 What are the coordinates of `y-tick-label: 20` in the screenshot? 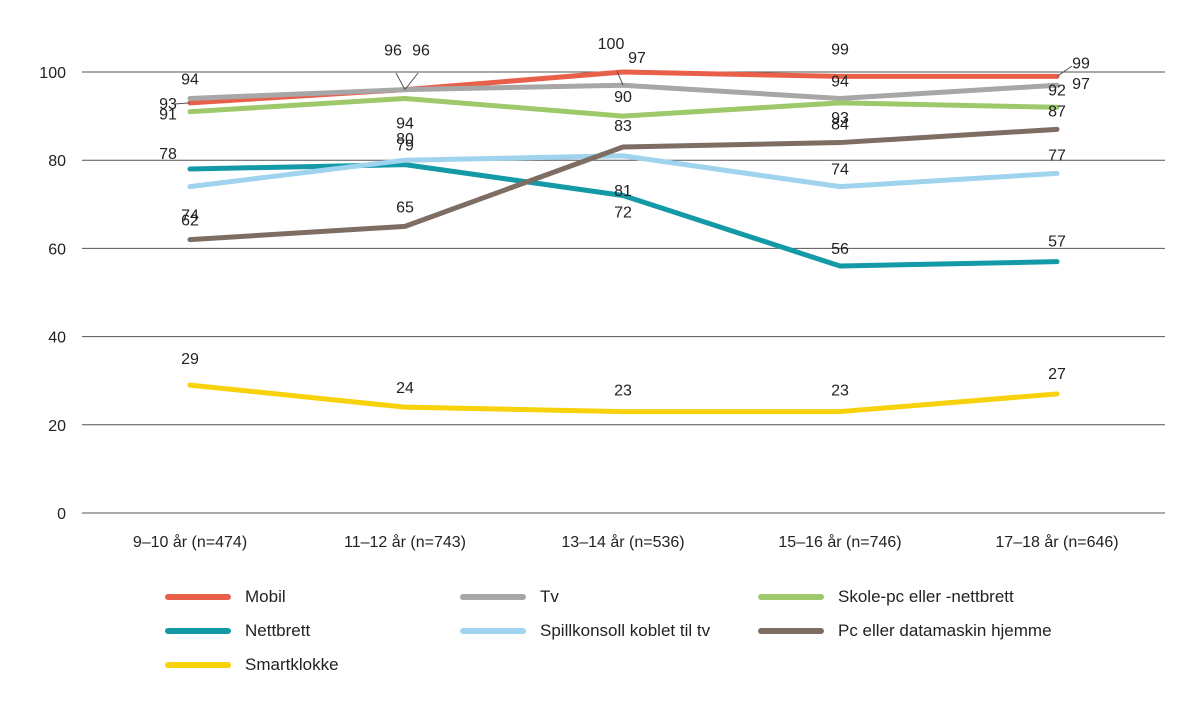 It's located at (57, 426).